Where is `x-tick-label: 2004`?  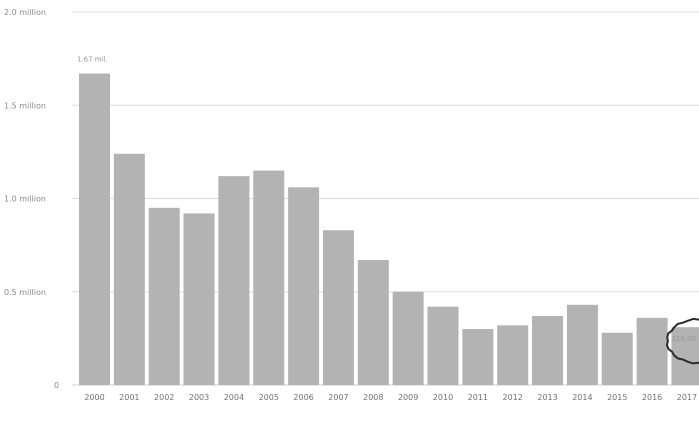
x-tick-label: 2004 is located at coordinates (234, 397).